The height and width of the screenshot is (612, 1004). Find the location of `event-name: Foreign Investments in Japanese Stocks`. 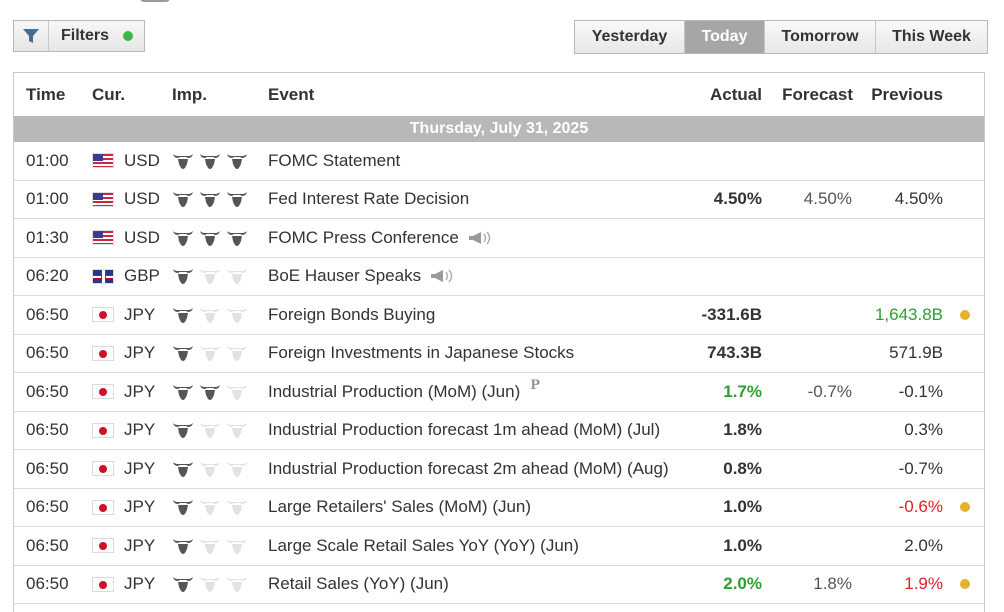

event-name: Foreign Investments in Japanese Stocks is located at coordinates (421, 353).